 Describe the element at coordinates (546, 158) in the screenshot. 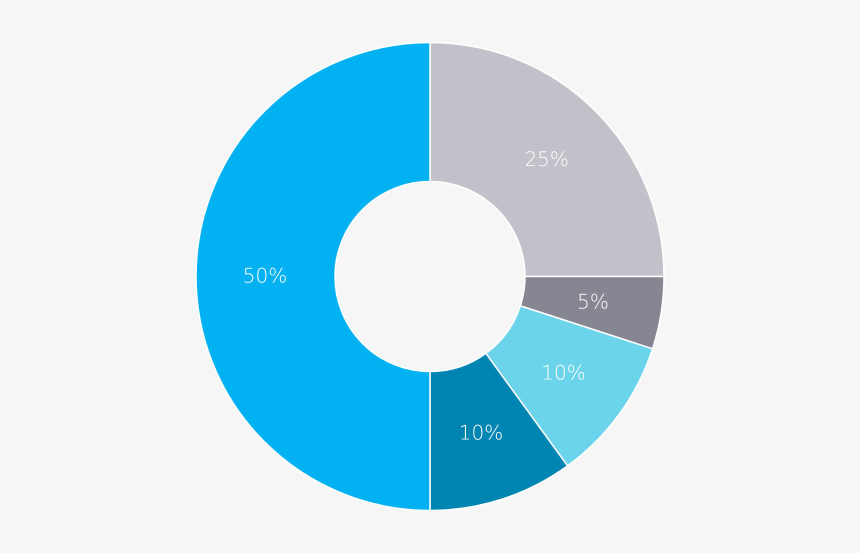

I see `data-label: 25%` at that location.